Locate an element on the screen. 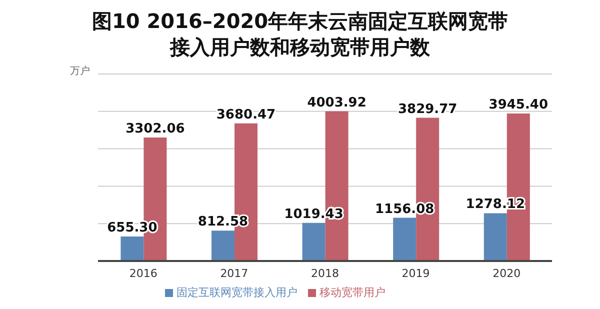 This screenshot has height=309, width=600. x-tick-label: 2017 is located at coordinates (234, 273).